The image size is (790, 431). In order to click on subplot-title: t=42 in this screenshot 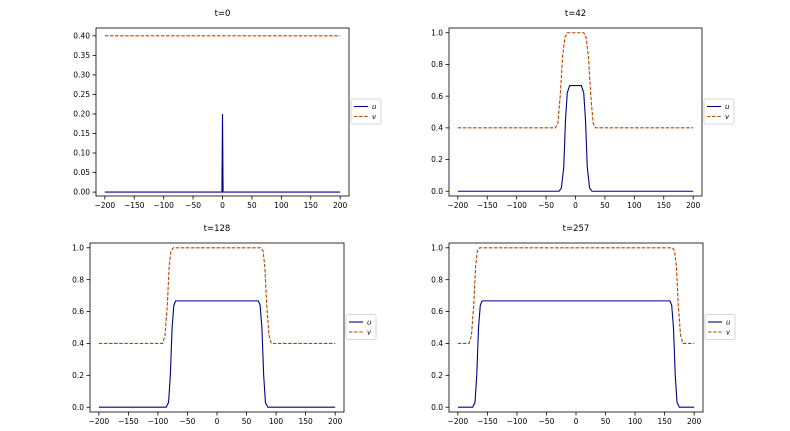, I will do `click(575, 14)`.